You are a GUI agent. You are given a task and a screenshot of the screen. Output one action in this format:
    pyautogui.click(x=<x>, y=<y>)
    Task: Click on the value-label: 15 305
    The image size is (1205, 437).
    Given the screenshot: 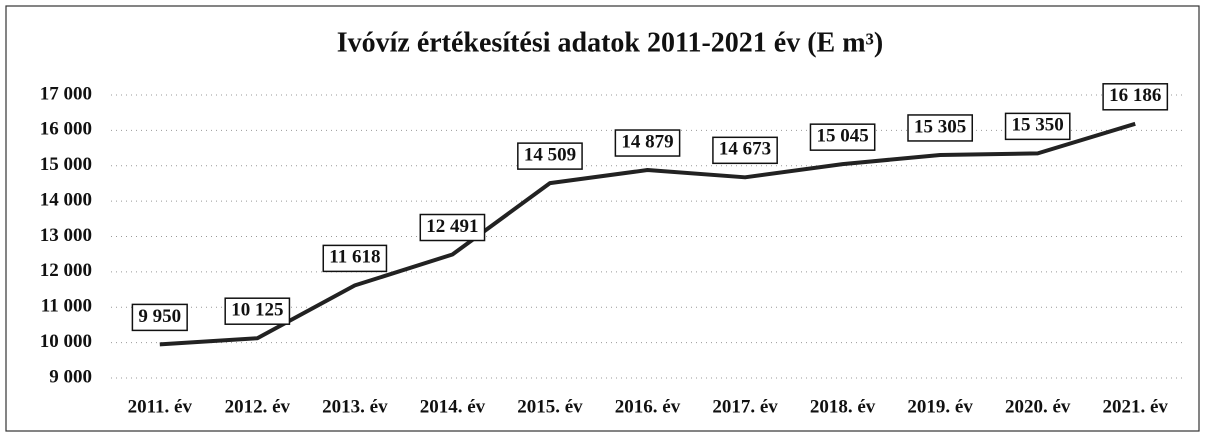 What is the action you would take?
    pyautogui.click(x=940, y=126)
    